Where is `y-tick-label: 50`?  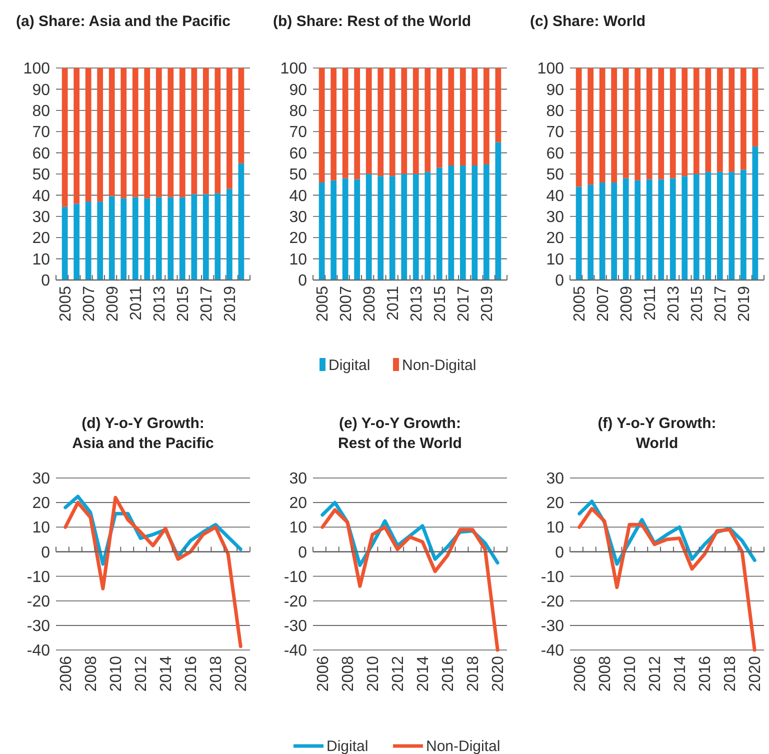
y-tick-label: 50 is located at coordinates (298, 175).